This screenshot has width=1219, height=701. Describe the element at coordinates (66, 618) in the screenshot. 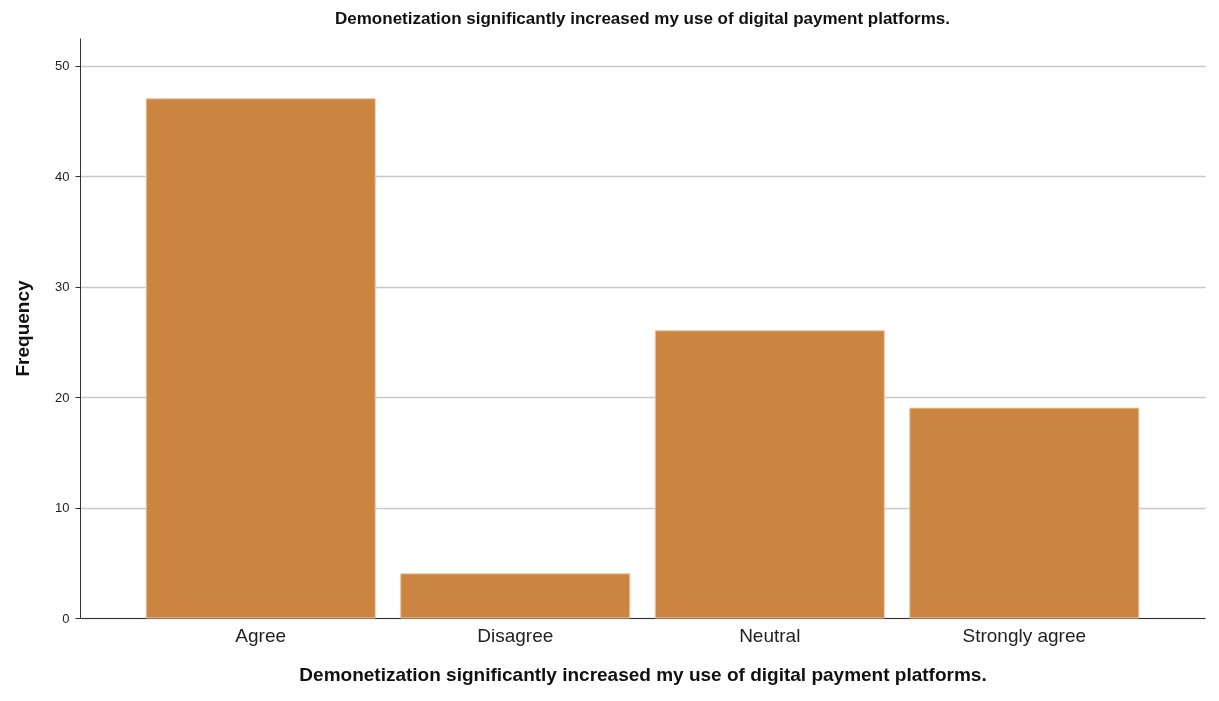

I see `y-tick-label: 0` at that location.